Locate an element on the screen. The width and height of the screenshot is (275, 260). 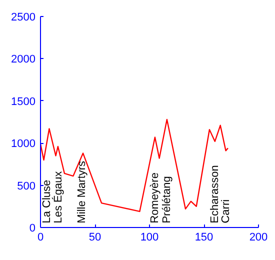
annotation: Prélétang is located at coordinates (166, 200).